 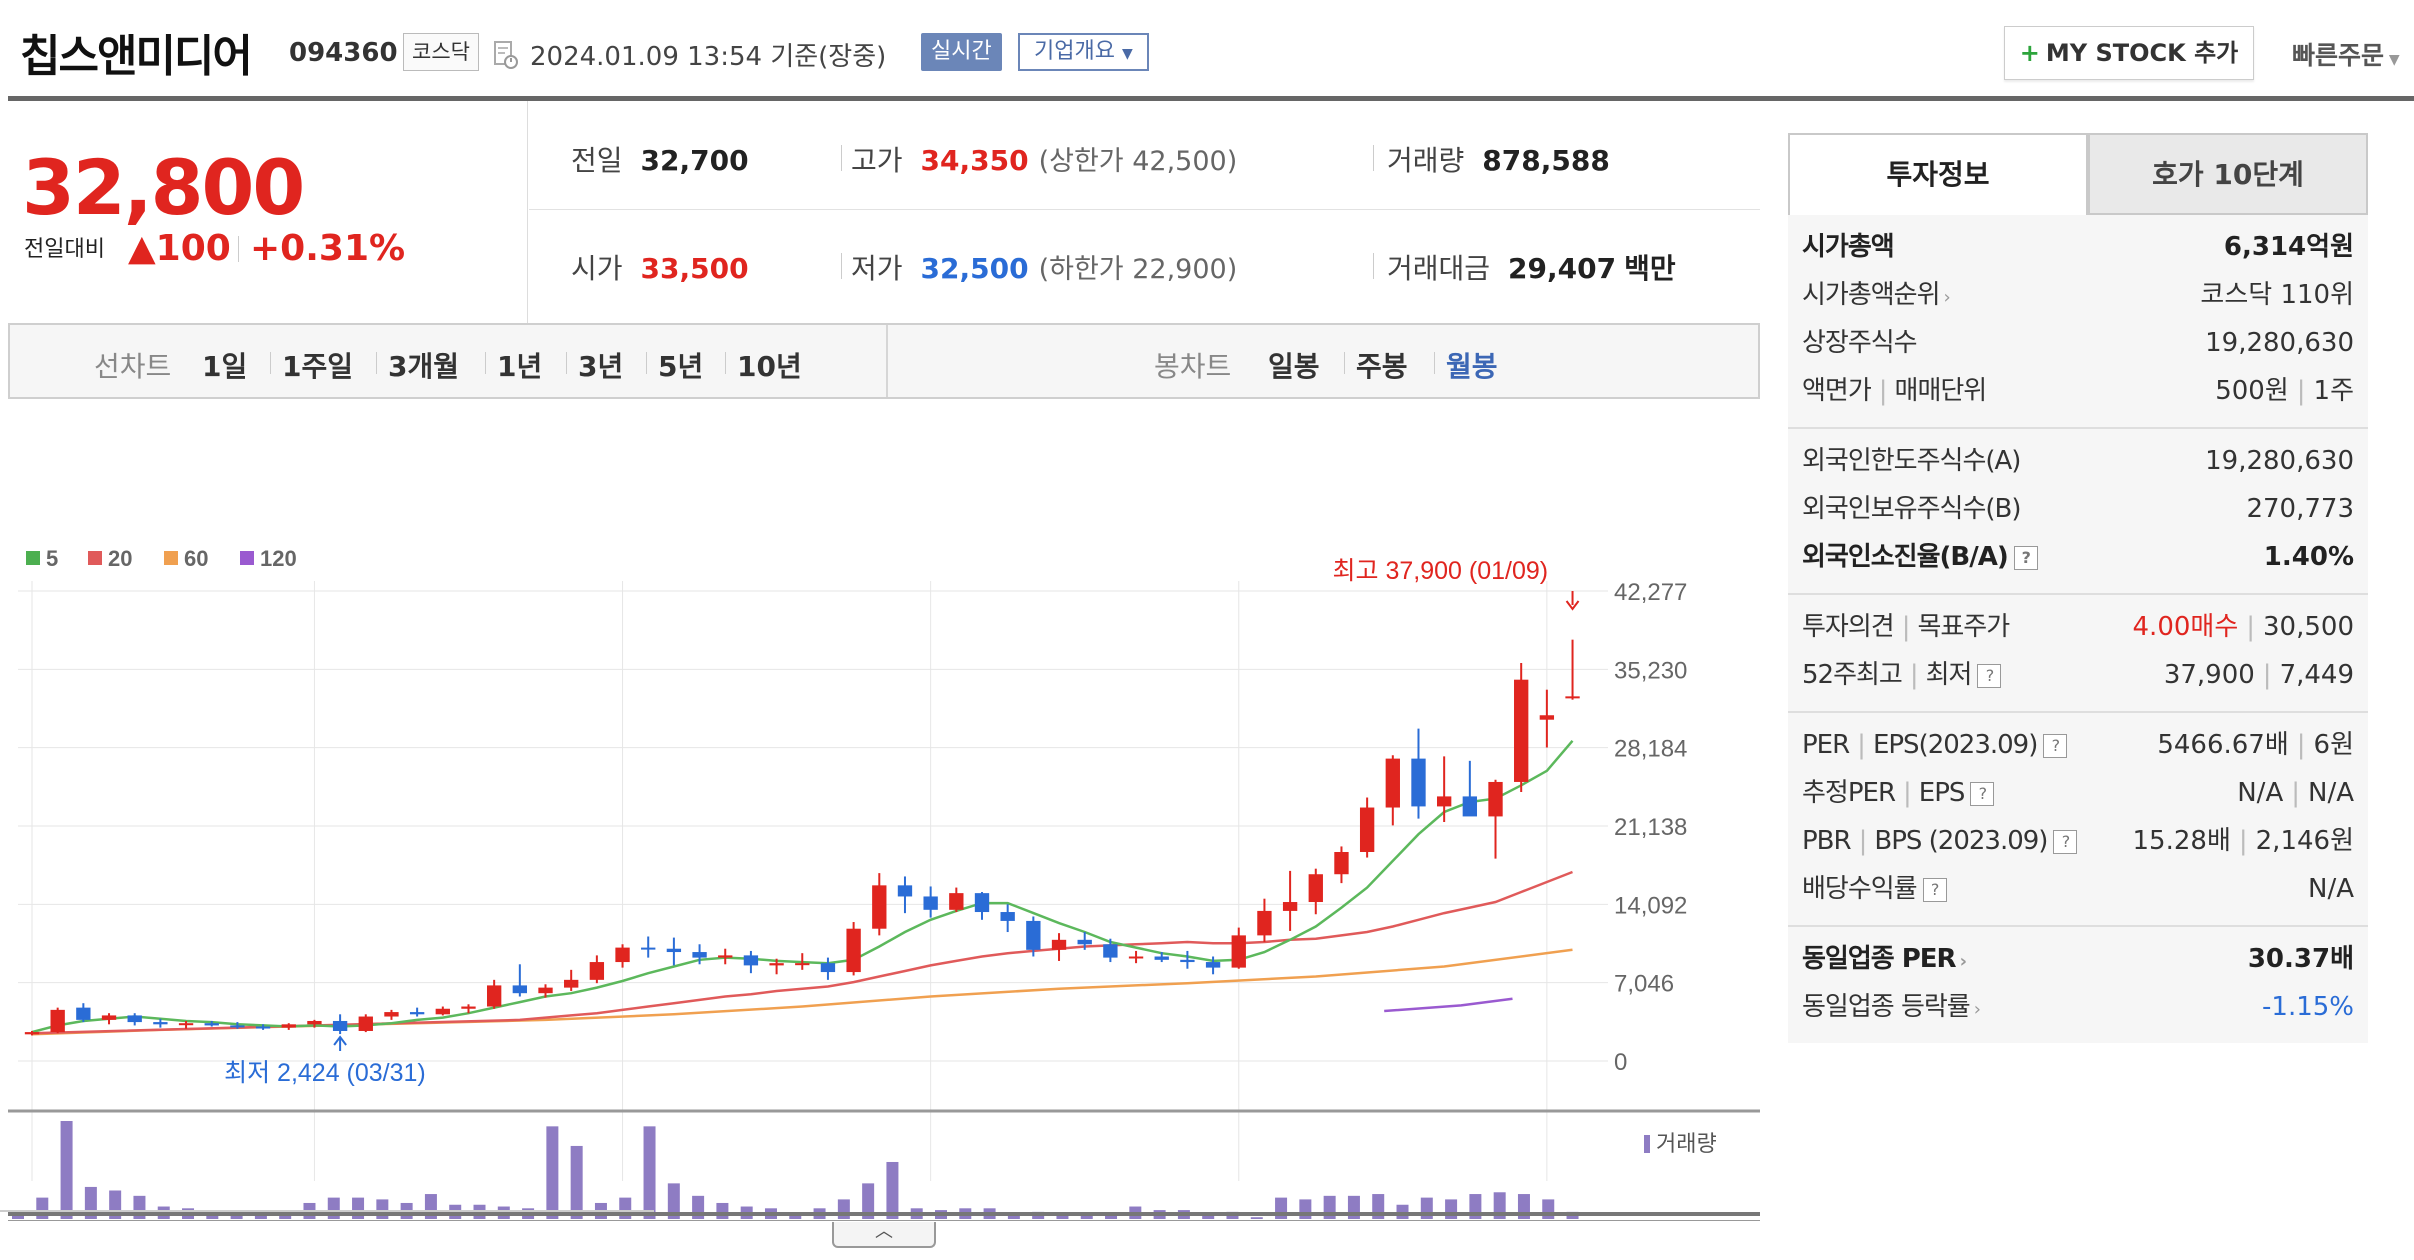 I want to click on quick-order-button: 빠른주문 ▼, so click(x=2346, y=54).